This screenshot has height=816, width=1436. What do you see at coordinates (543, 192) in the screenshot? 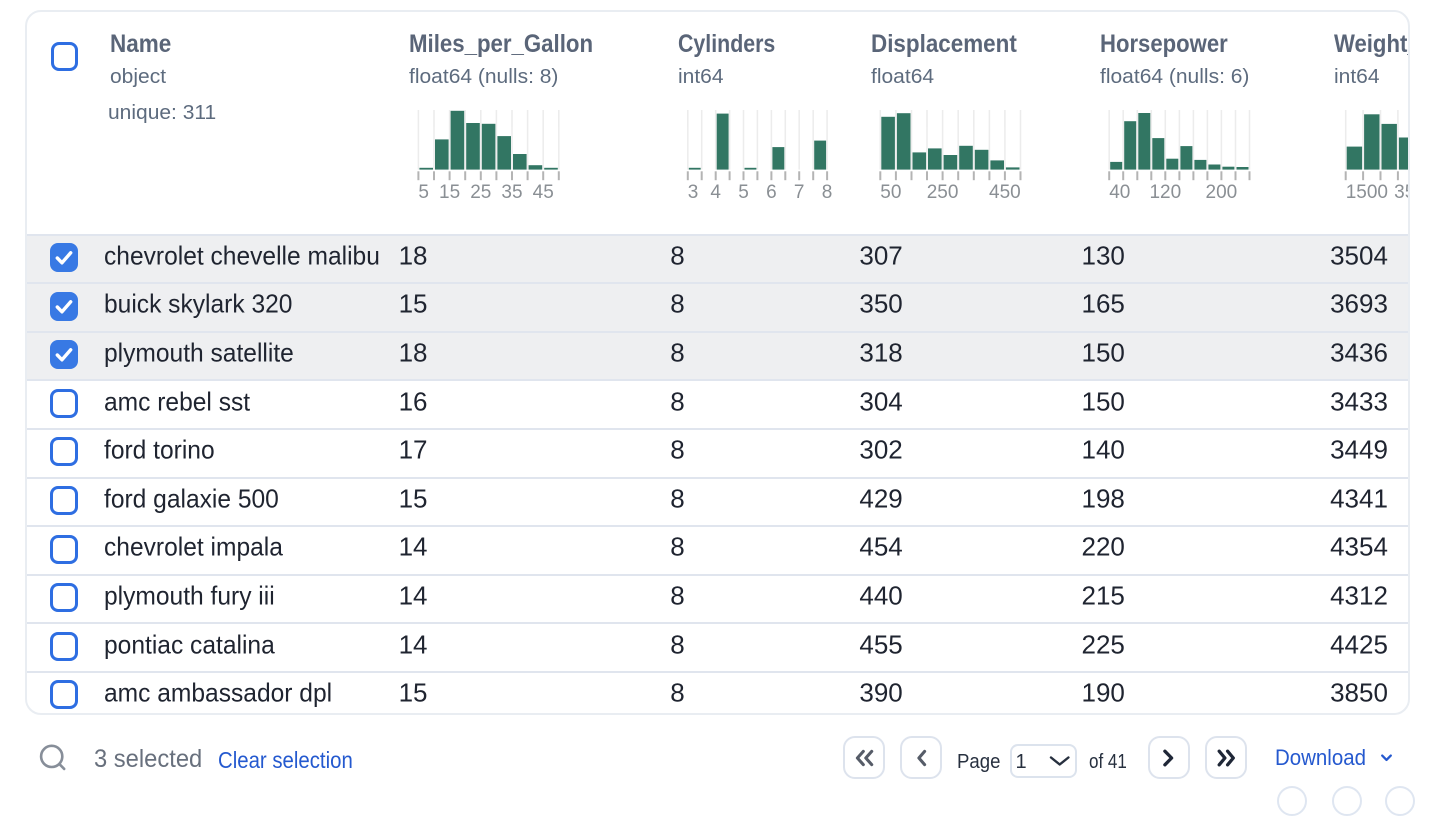
I see `svg-text: 45` at bounding box center [543, 192].